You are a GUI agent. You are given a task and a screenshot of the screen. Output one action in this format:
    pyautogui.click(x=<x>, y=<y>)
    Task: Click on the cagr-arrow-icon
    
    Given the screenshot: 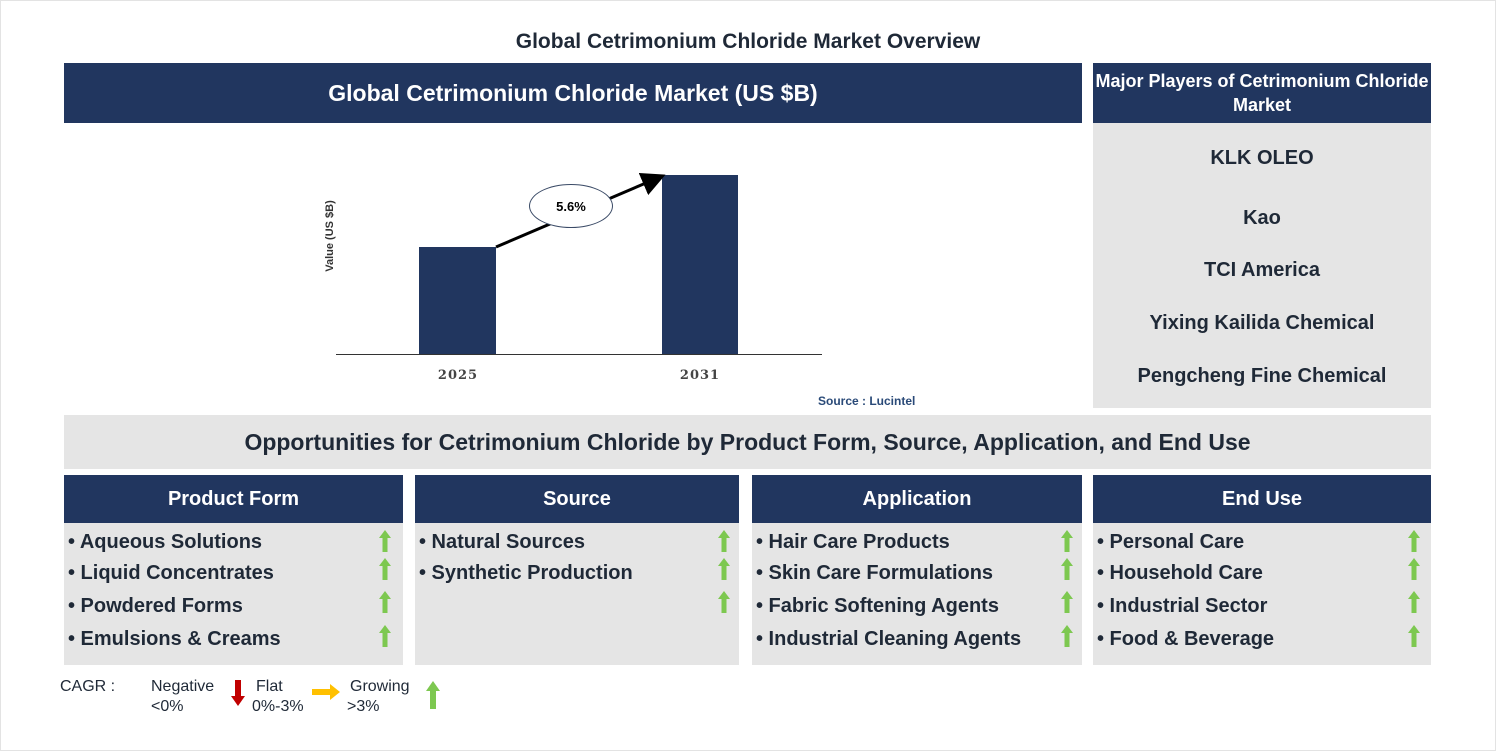 What is the action you would take?
    pyautogui.click(x=580, y=211)
    